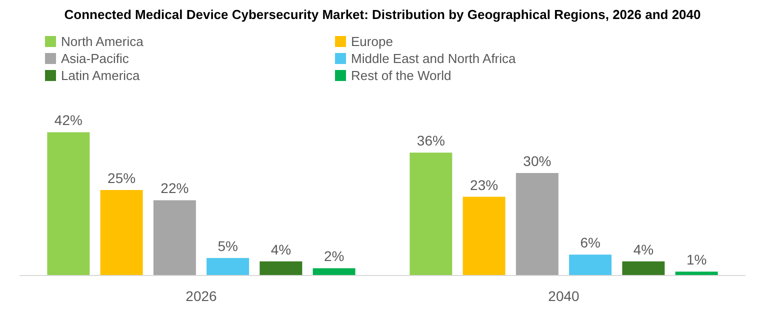  What do you see at coordinates (372, 41) in the screenshot?
I see `legend-label: Europe` at bounding box center [372, 41].